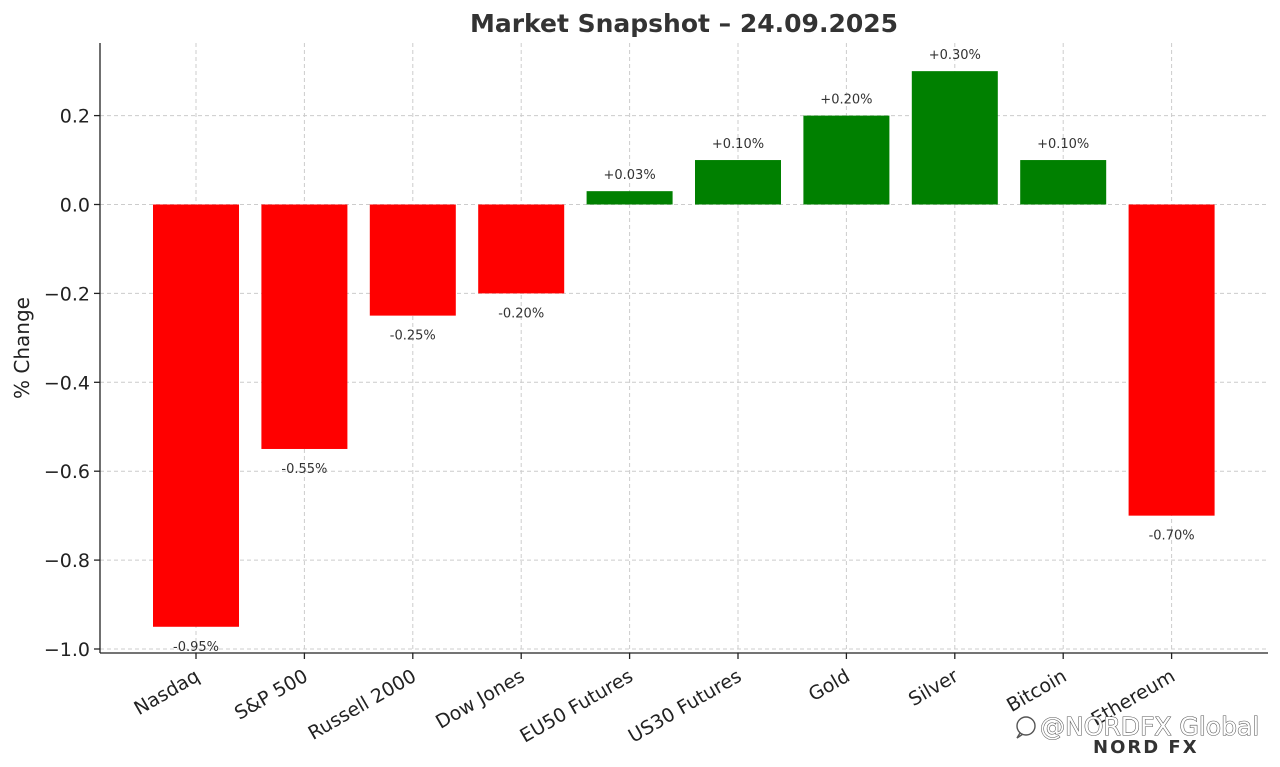  What do you see at coordinates (1172, 536) in the screenshot?
I see `data-label: -0.70%` at bounding box center [1172, 536].